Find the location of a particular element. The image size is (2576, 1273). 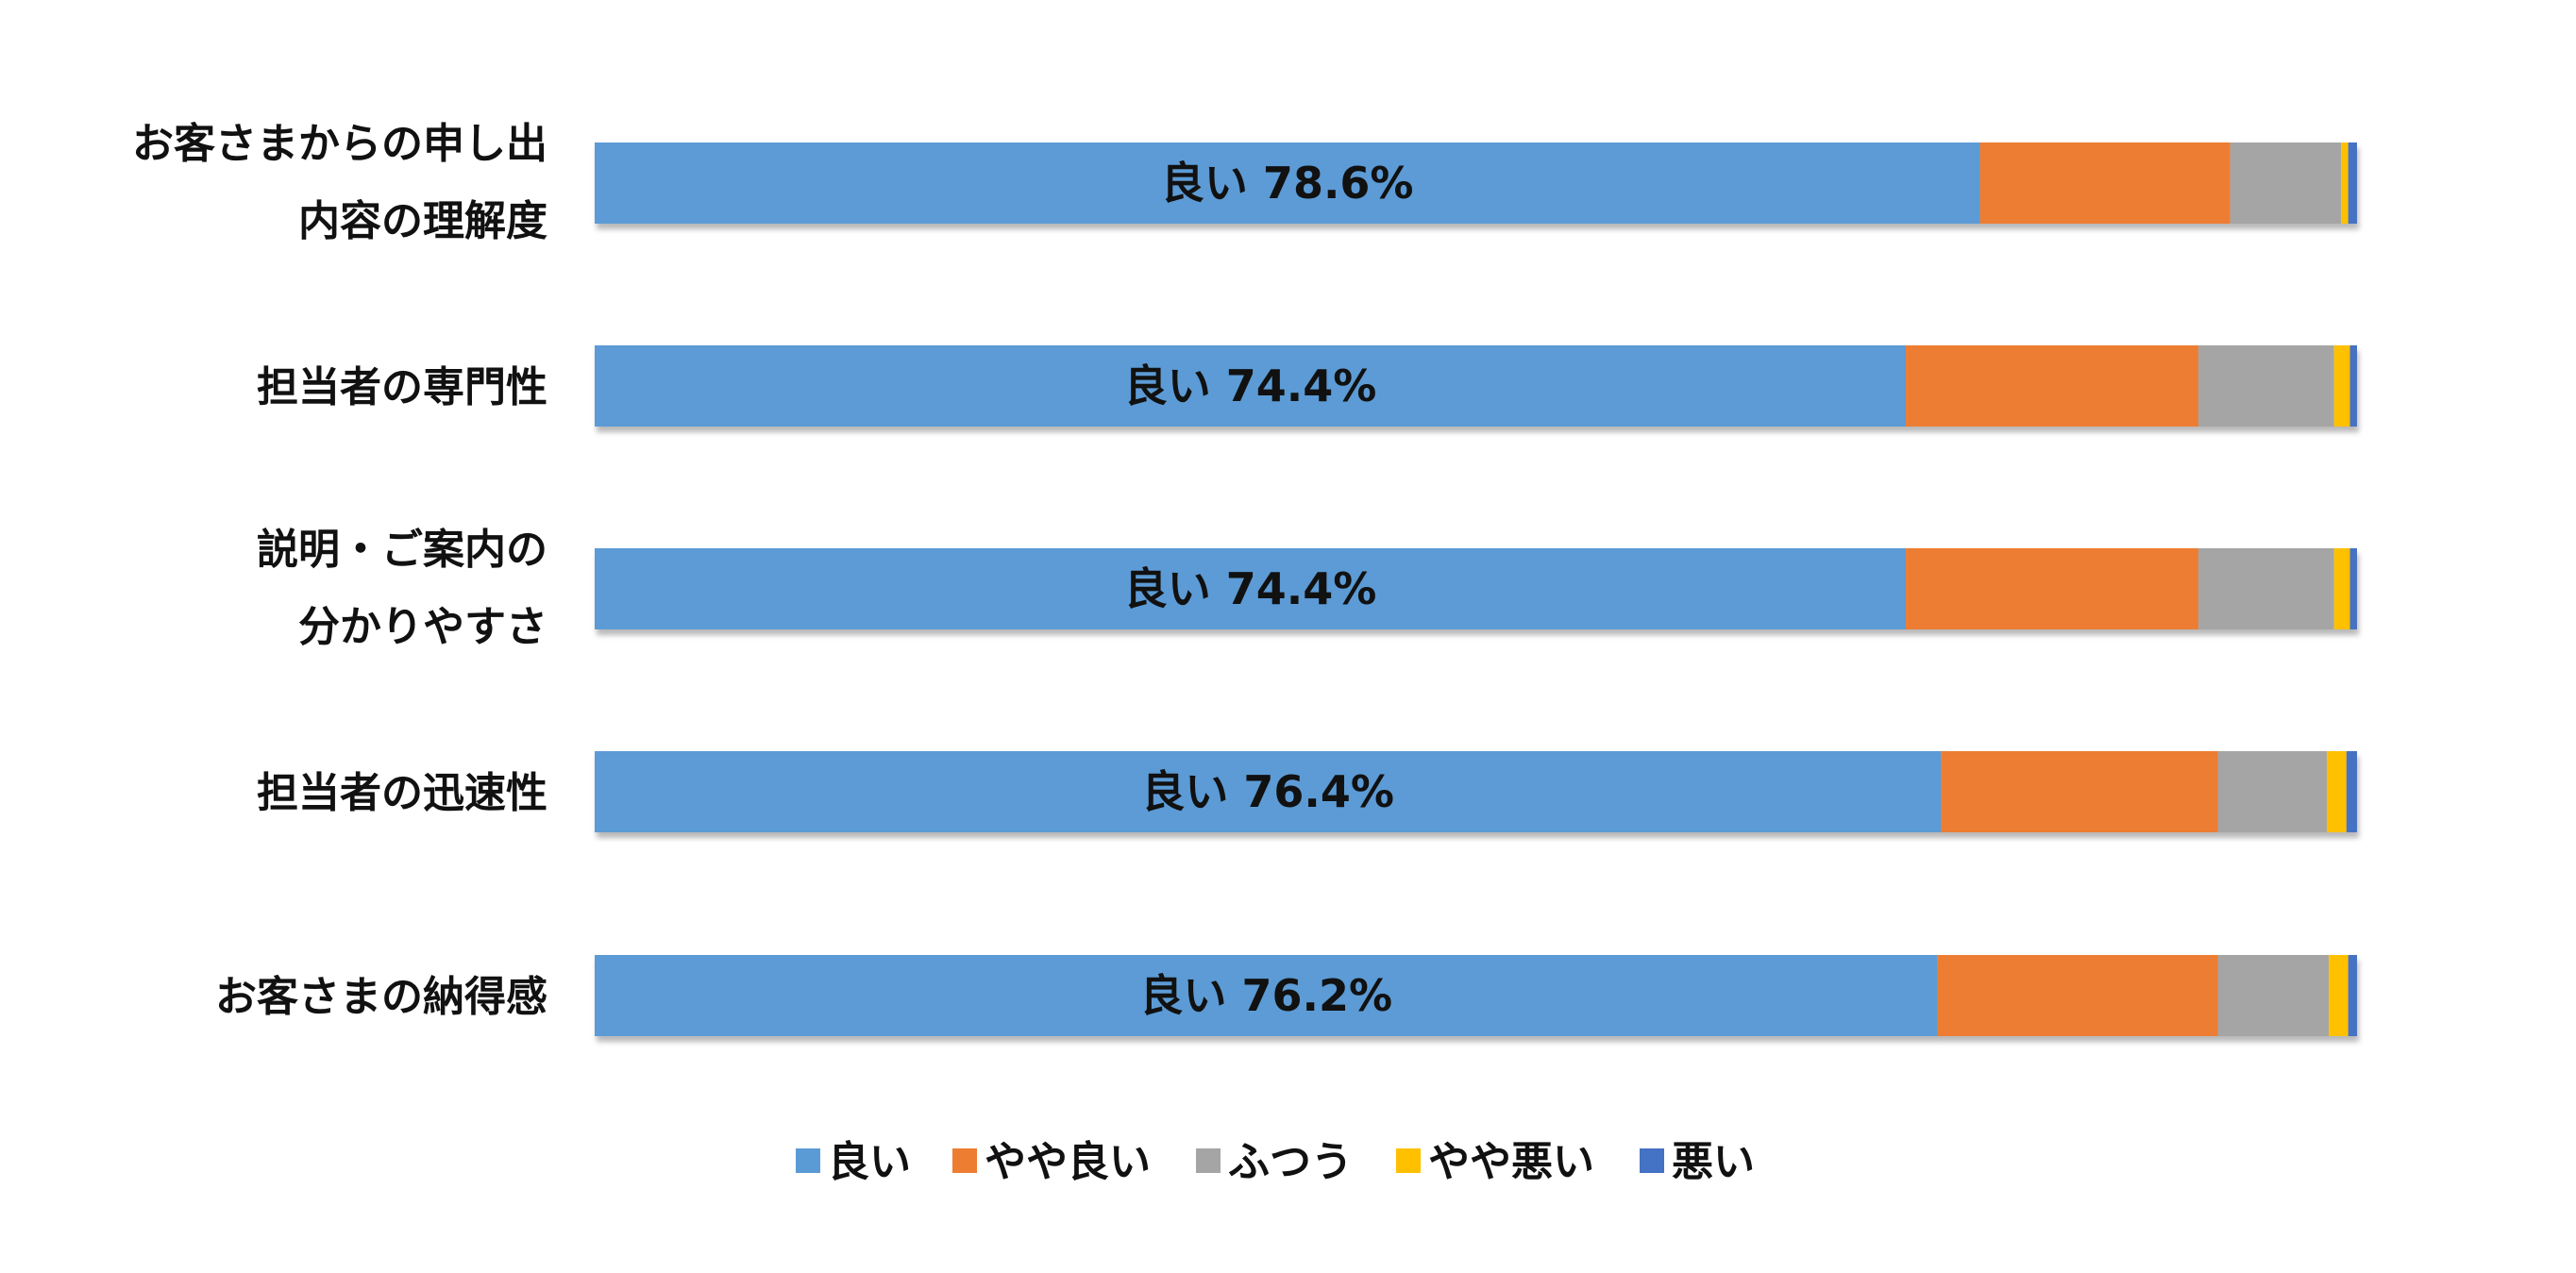

legend-item: ふつう is located at coordinates (1275, 1162).